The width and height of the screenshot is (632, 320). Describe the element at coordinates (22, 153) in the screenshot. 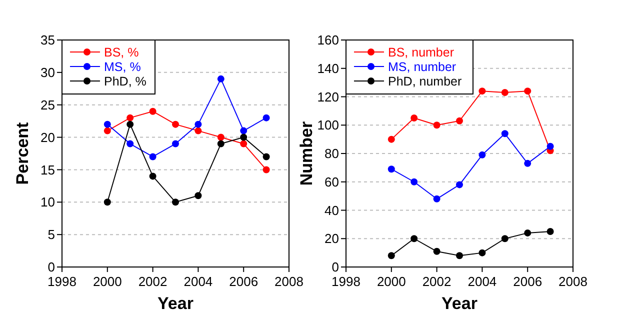

I see `y-axis-title: Percent` at that location.